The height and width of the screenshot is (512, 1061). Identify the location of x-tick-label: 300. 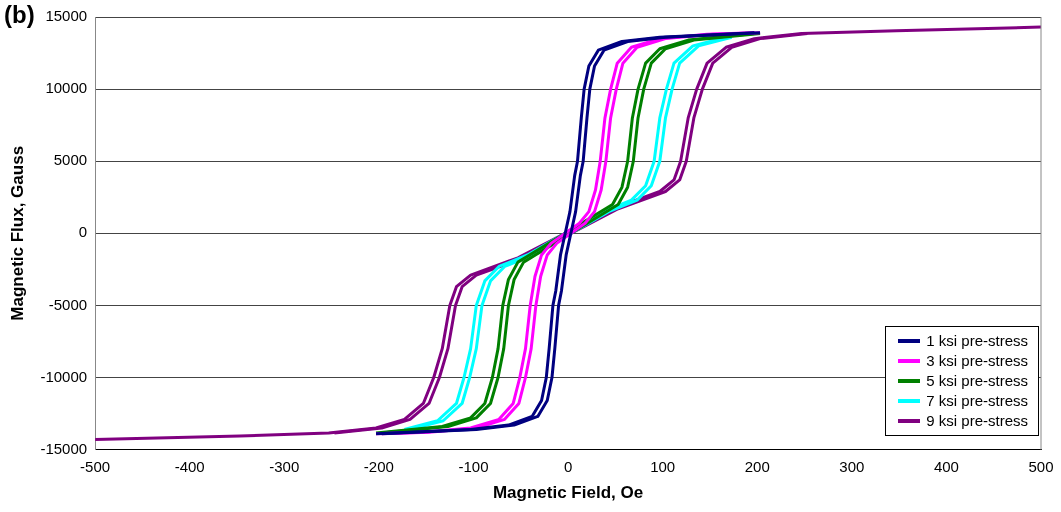
(852, 466).